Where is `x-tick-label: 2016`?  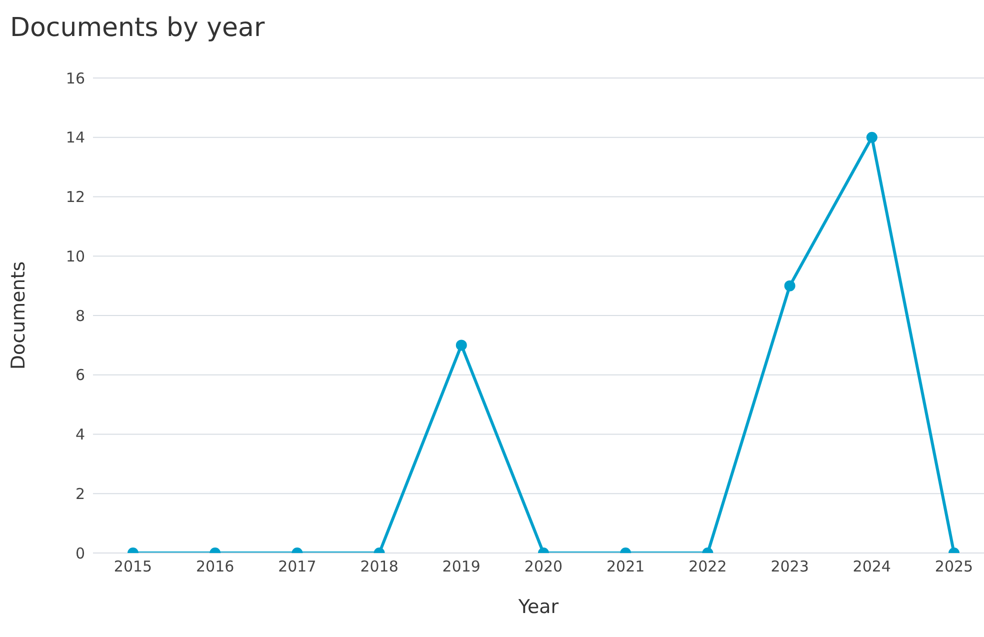 x-tick-label: 2016 is located at coordinates (215, 567).